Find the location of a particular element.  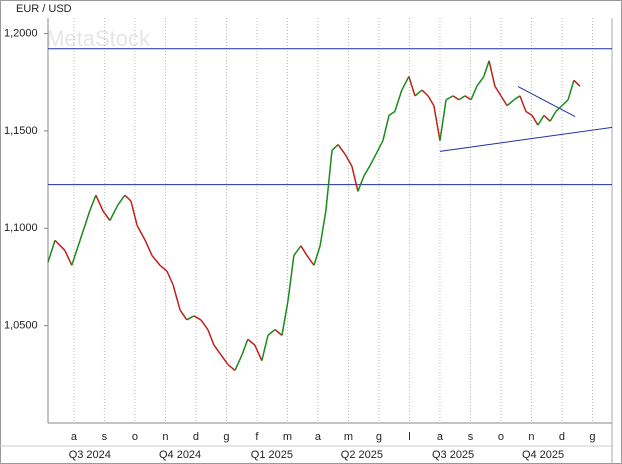

chart-title: EUR / USD is located at coordinates (44, 9).